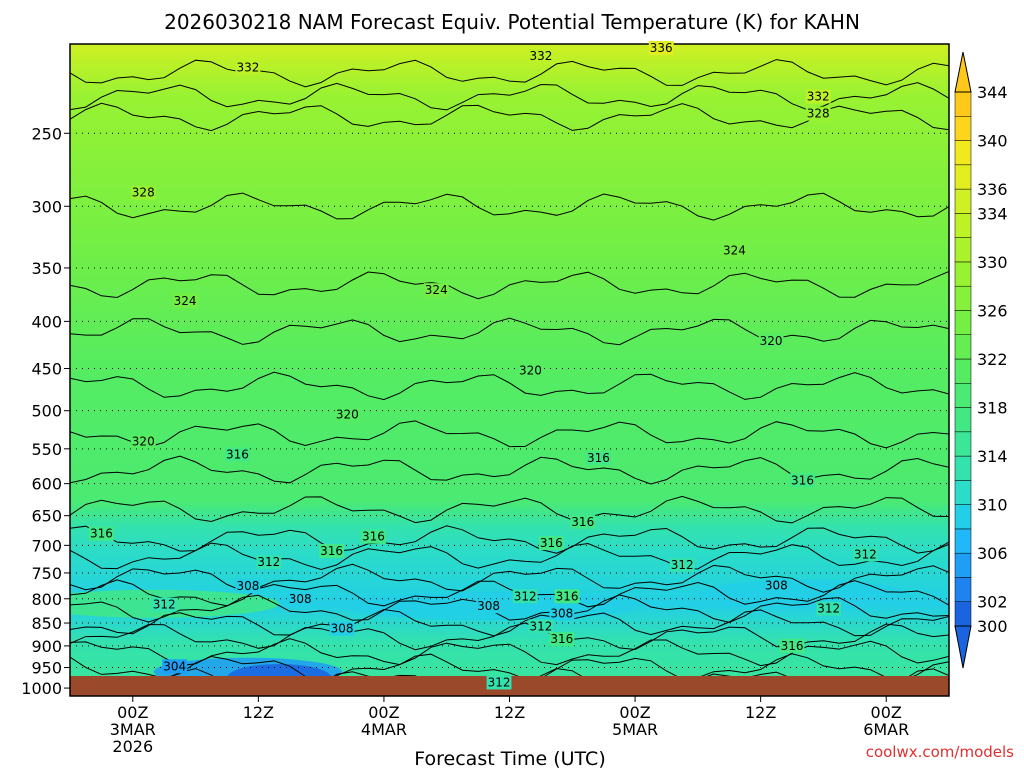 The height and width of the screenshot is (768, 1024). I want to click on colorbar-label: 326, so click(992, 310).